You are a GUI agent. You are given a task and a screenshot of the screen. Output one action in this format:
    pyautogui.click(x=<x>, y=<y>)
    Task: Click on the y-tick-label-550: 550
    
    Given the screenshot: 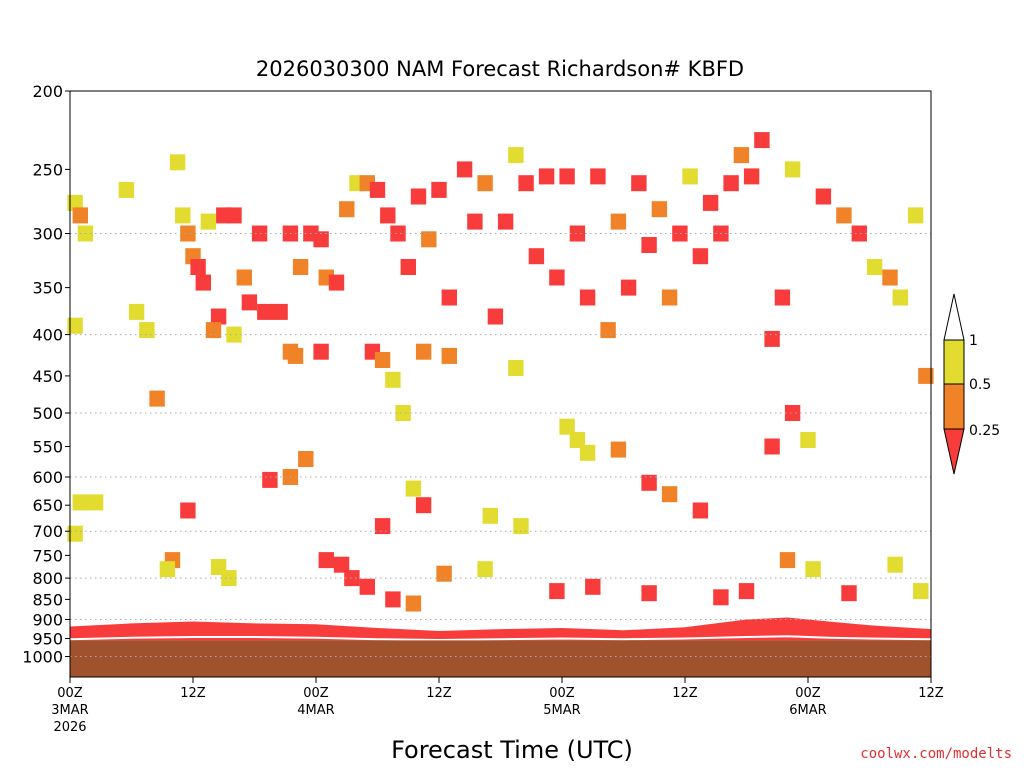 What is the action you would take?
    pyautogui.click(x=47, y=447)
    